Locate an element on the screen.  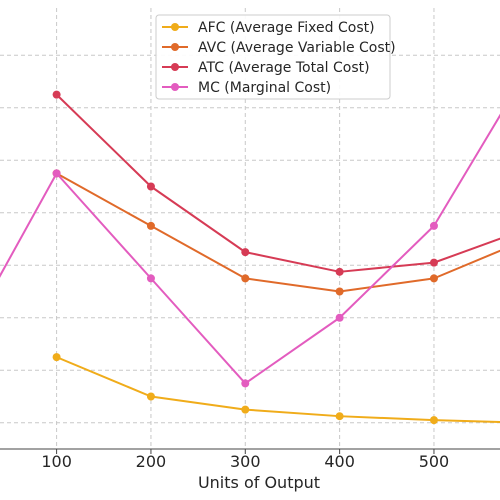
x-tick-labels: 100200300400500600 is located at coordinates (245, 461).